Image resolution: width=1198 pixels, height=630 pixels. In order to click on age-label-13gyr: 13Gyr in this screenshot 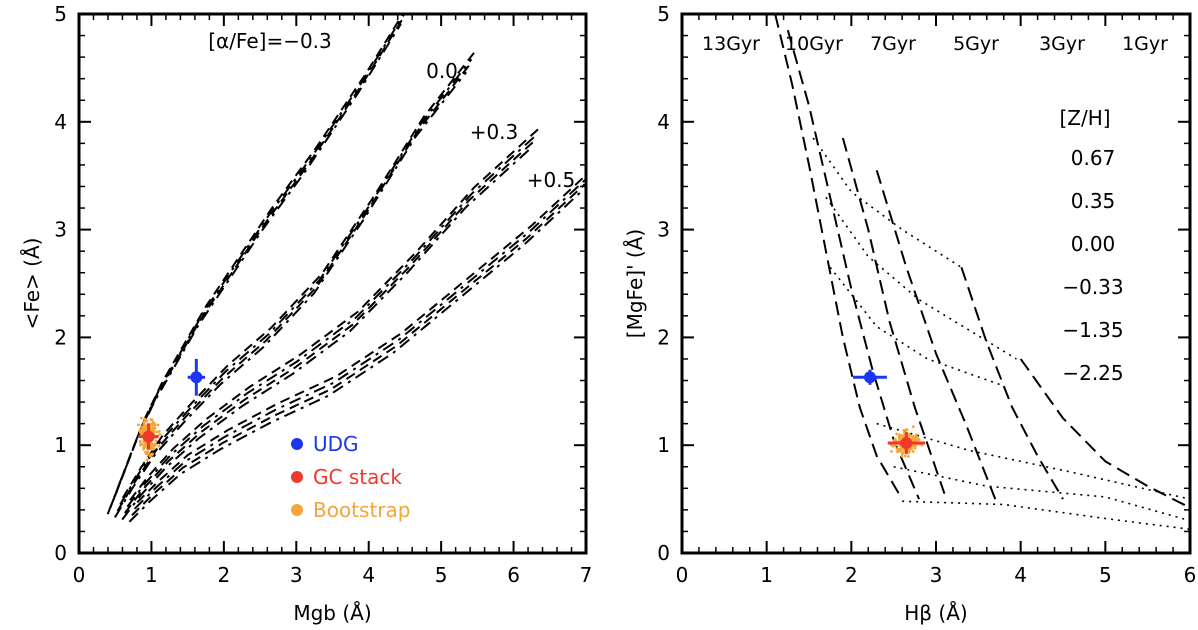, I will do `click(731, 44)`.